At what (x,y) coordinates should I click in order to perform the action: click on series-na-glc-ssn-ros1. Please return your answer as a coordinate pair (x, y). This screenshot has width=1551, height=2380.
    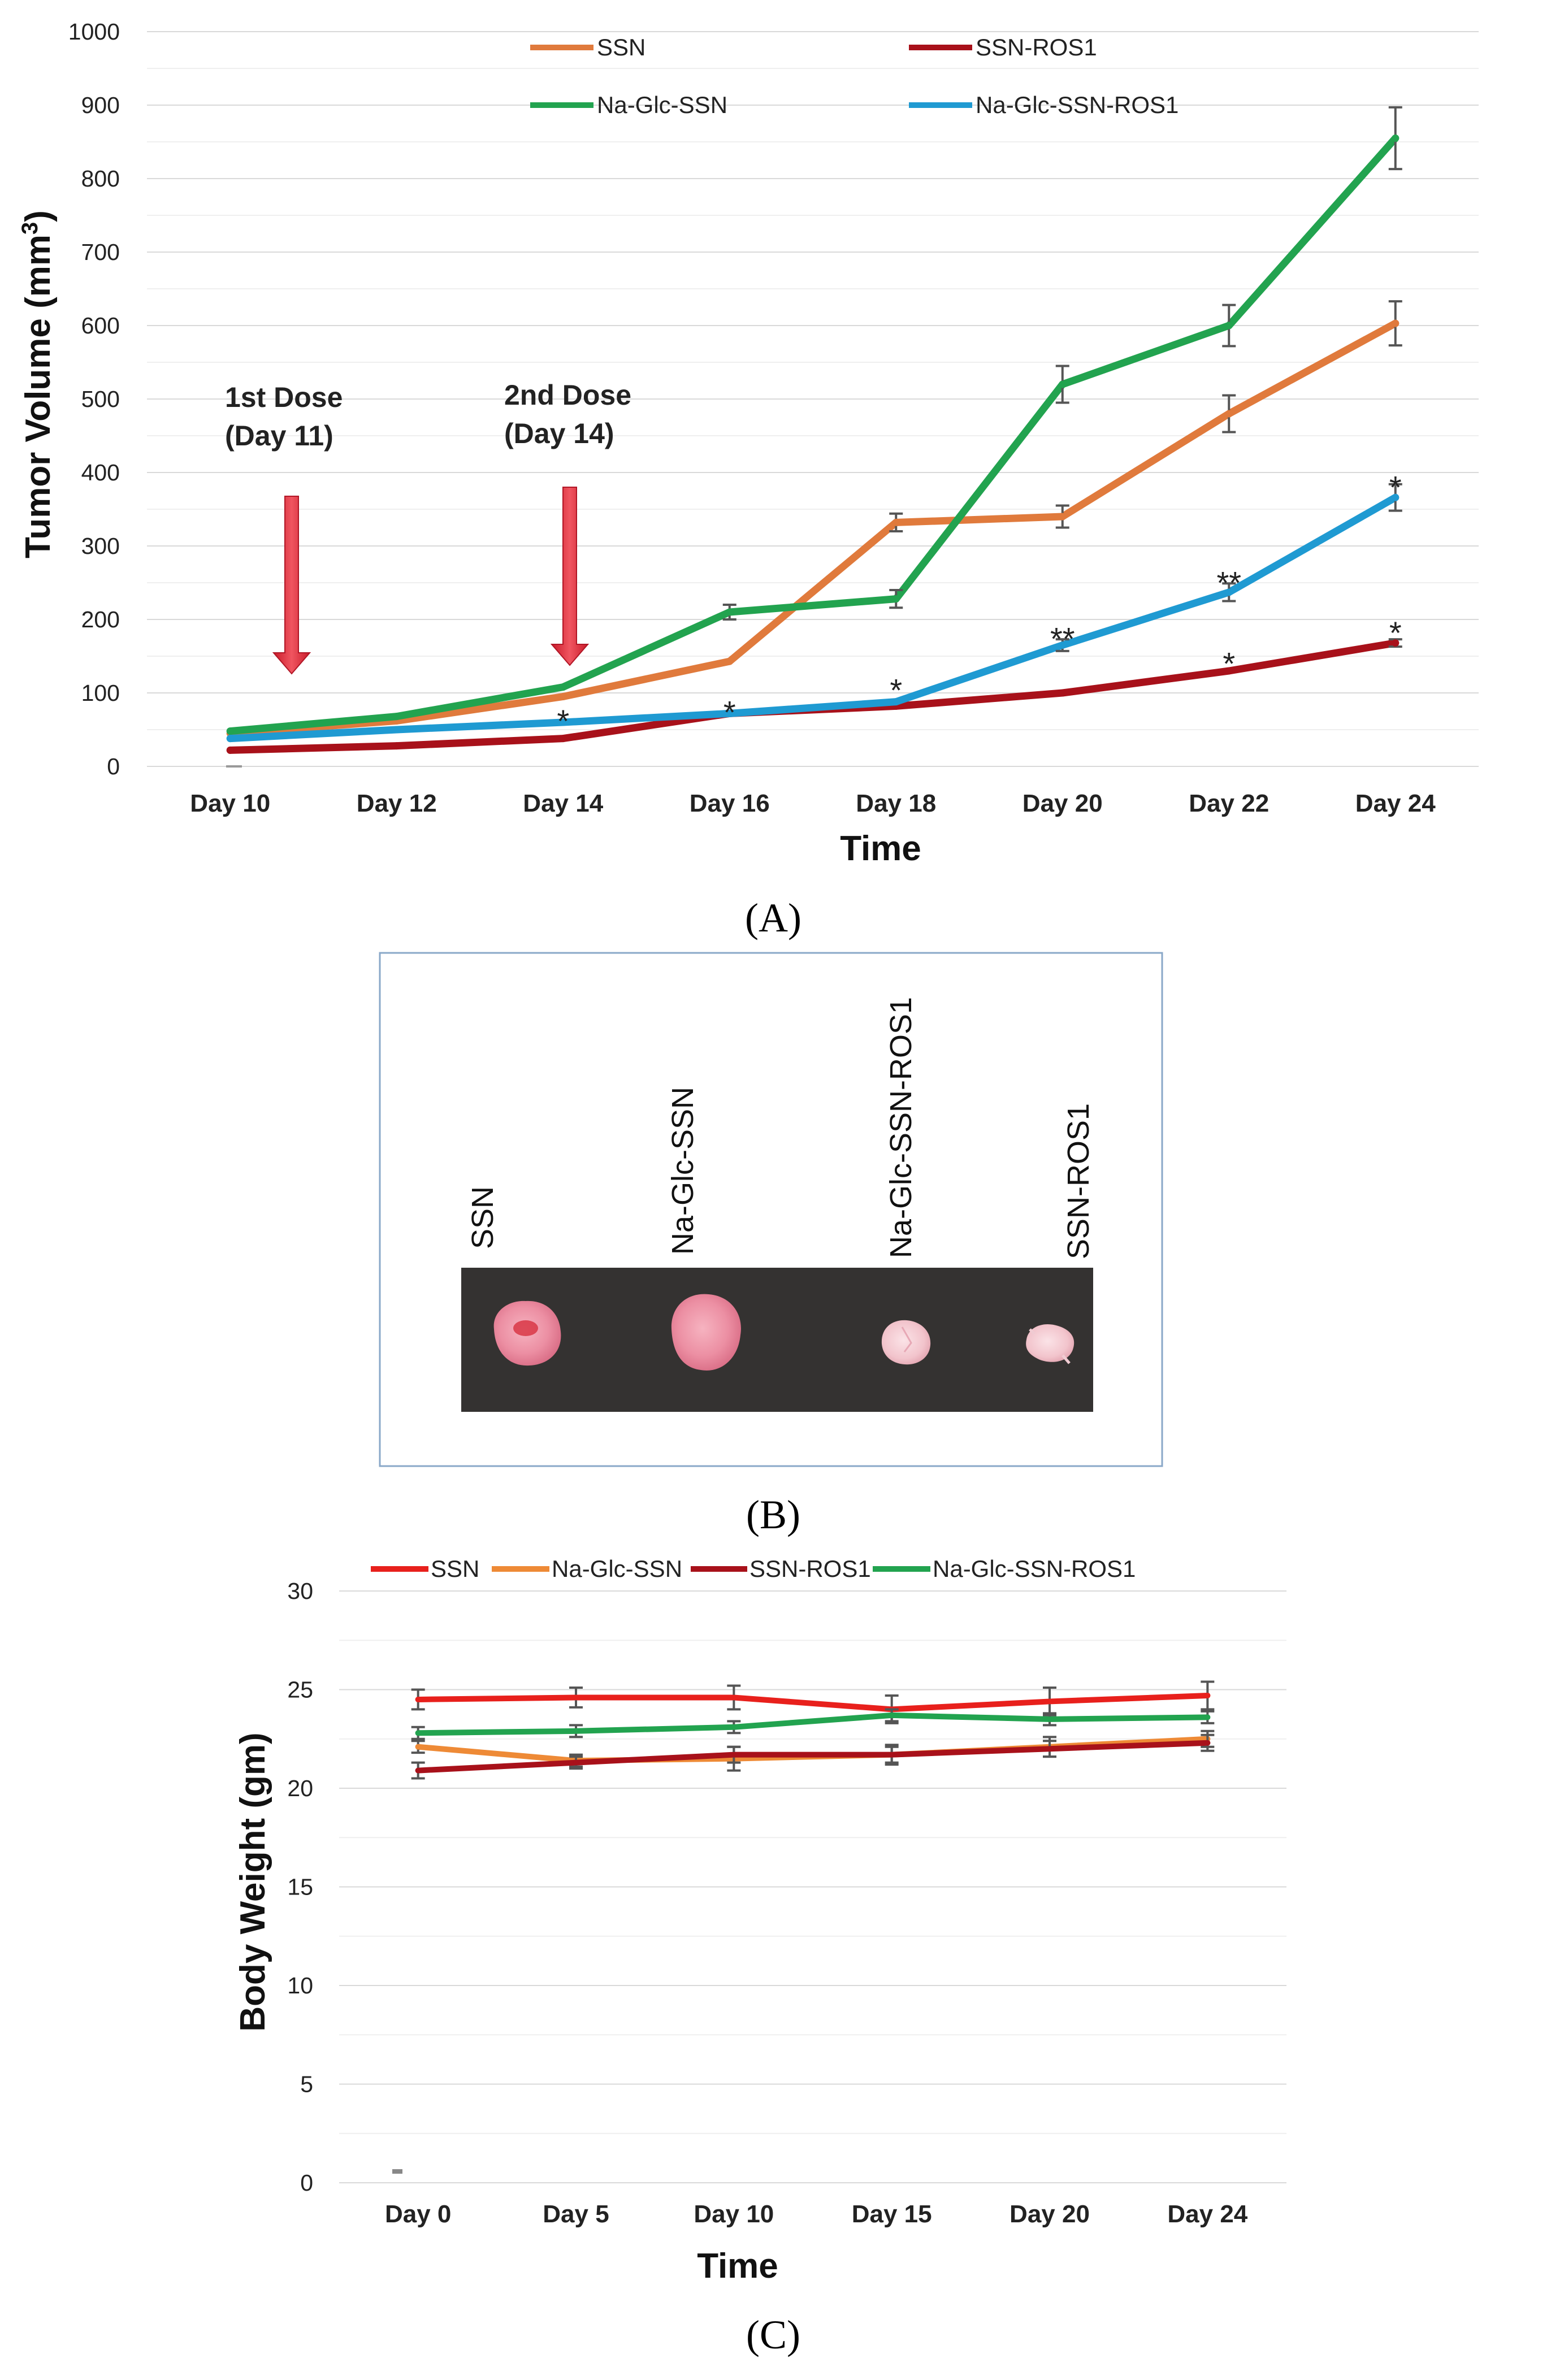
    Looking at the image, I should click on (814, 613).